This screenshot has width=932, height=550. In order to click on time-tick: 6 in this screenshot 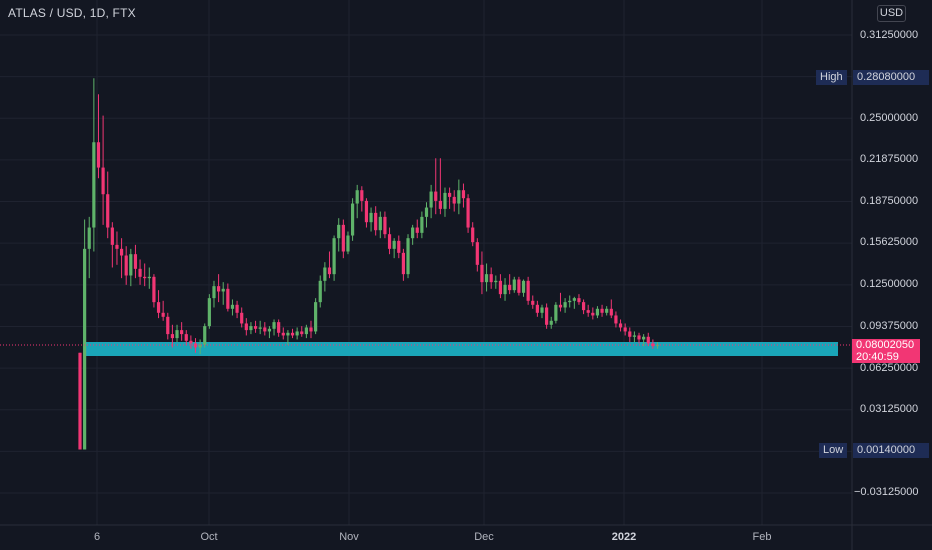, I will do `click(97, 537)`.